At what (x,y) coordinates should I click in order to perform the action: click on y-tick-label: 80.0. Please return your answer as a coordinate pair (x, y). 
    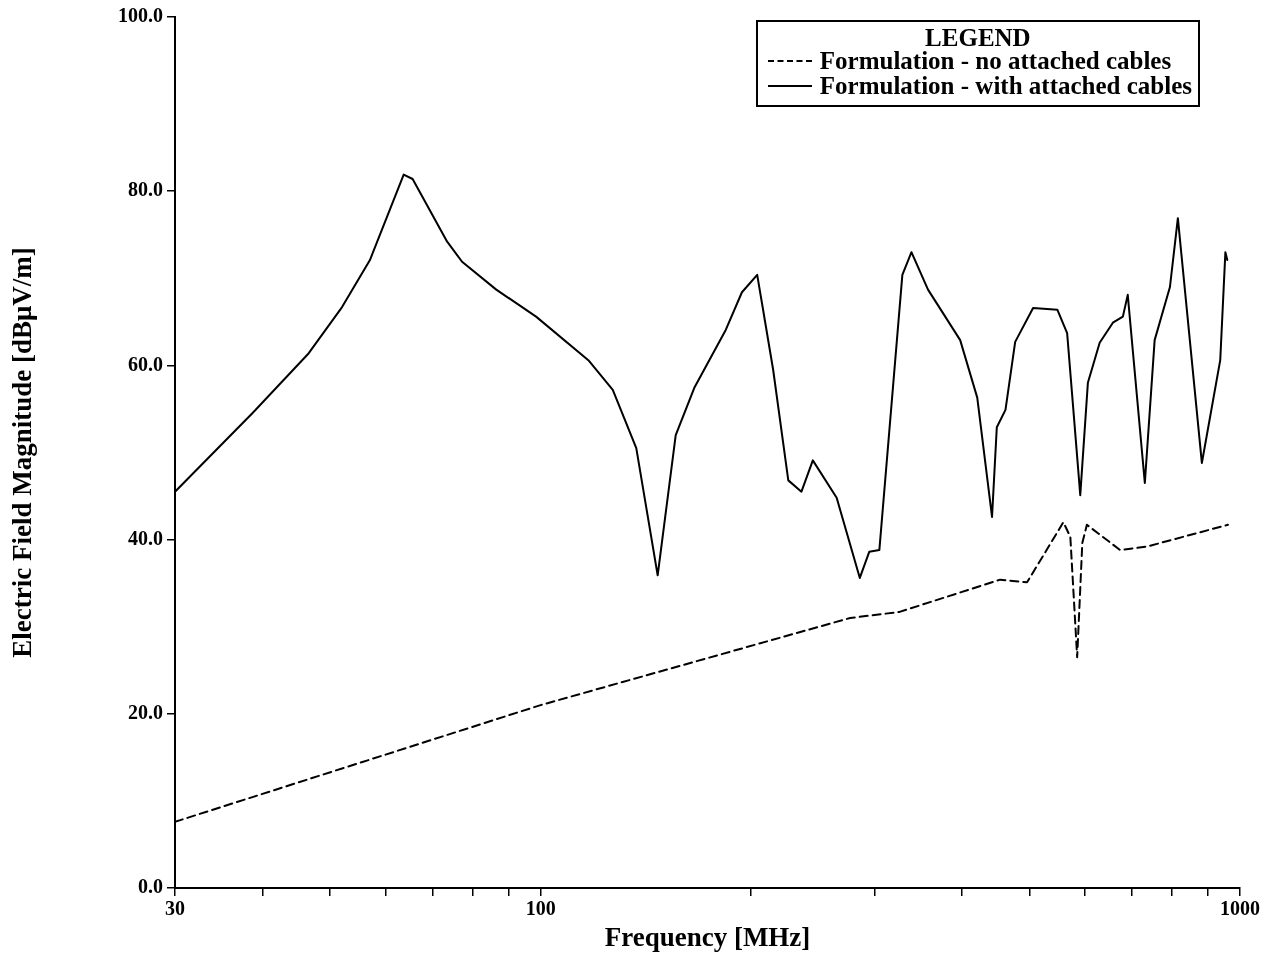
    Looking at the image, I should click on (145, 189).